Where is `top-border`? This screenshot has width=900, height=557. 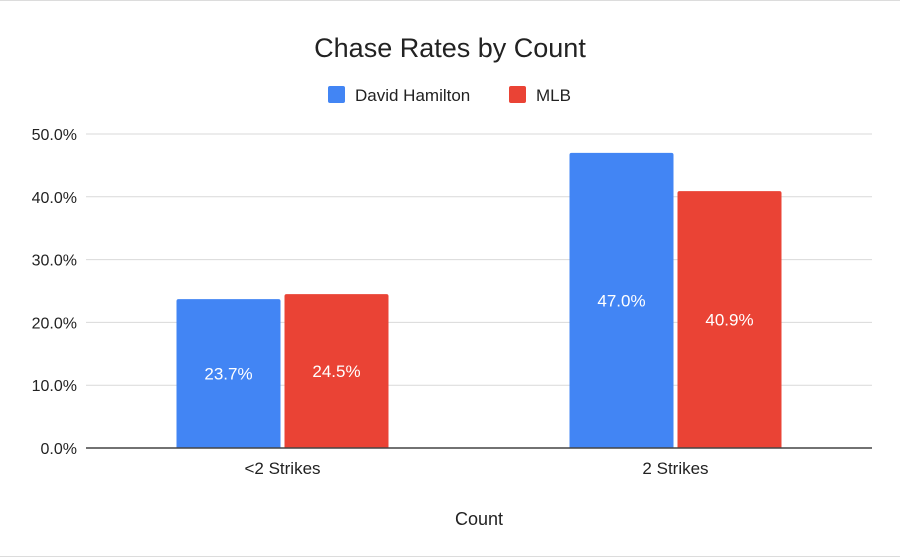 top-border is located at coordinates (450, 0).